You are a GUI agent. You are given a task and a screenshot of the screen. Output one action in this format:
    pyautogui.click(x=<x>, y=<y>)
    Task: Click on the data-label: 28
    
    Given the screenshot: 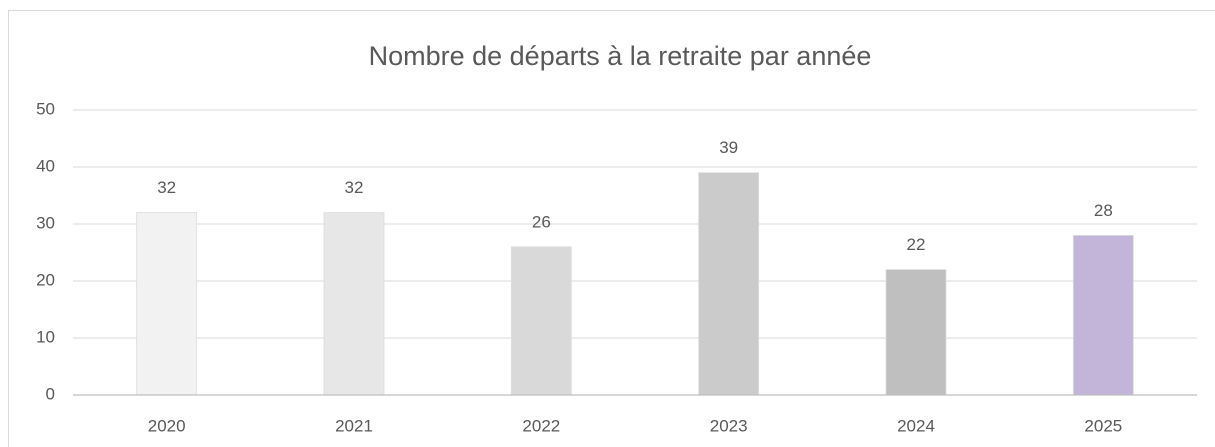 What is the action you would take?
    pyautogui.click(x=1103, y=210)
    